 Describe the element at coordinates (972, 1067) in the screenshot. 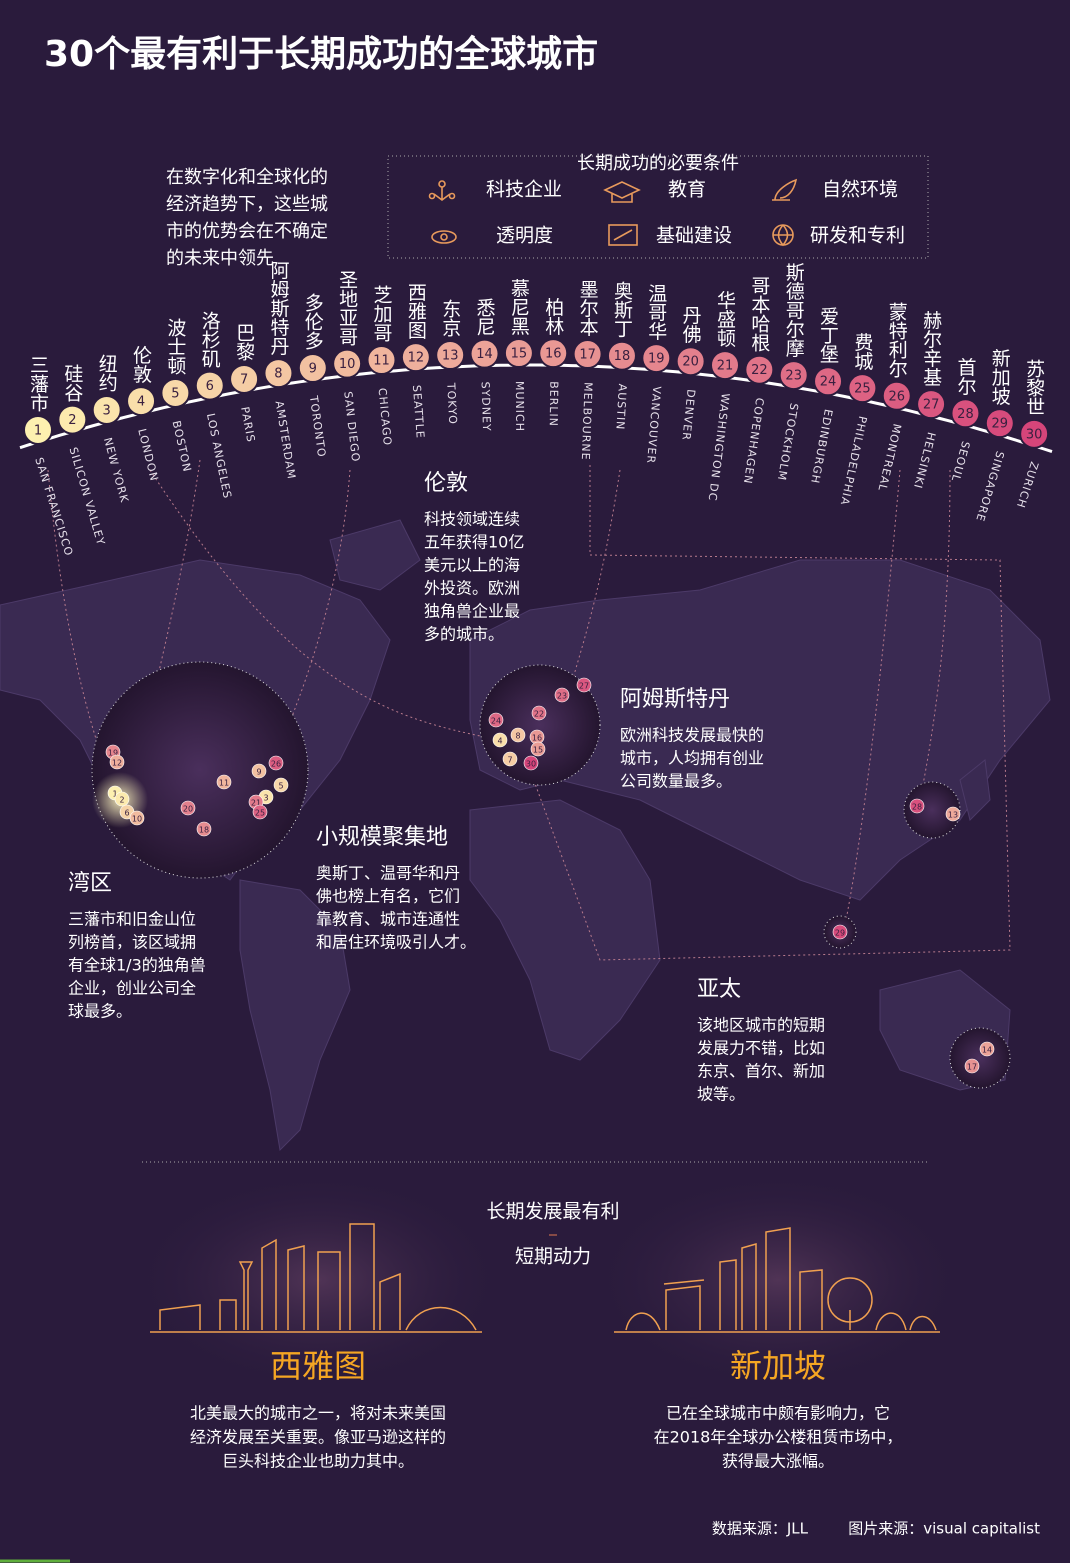

I see `map-marker-label: 17` at that location.